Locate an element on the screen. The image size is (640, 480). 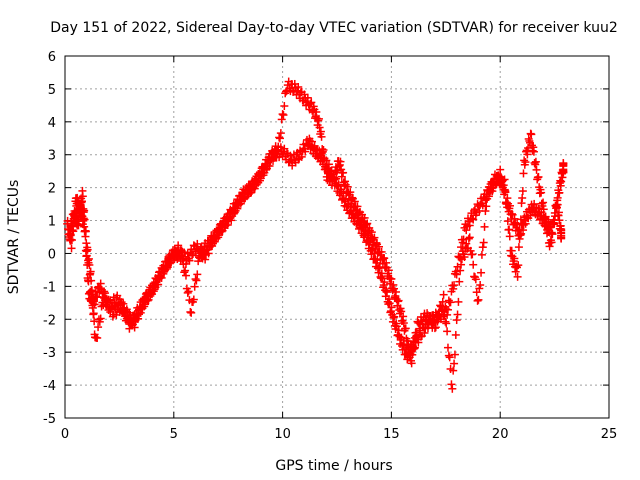
y-tick-label: 6 is located at coordinates (52, 57).